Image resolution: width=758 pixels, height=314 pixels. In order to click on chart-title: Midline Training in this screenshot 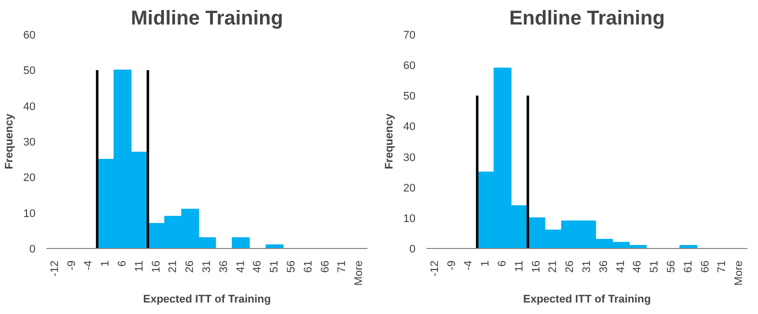, I will do `click(207, 19)`.